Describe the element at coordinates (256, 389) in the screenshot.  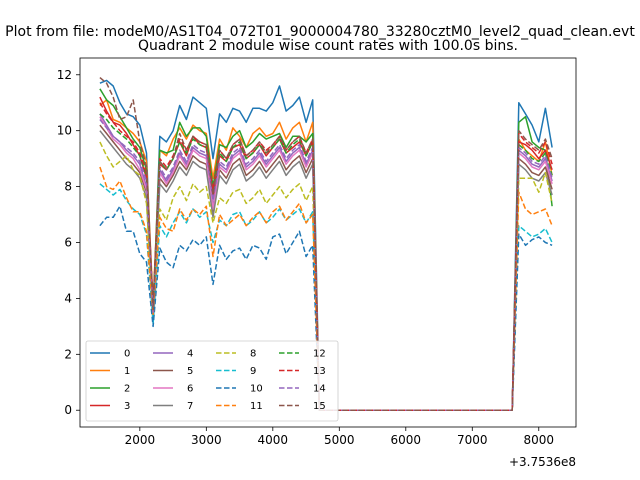
I see `legend-label-10: 10` at that location.